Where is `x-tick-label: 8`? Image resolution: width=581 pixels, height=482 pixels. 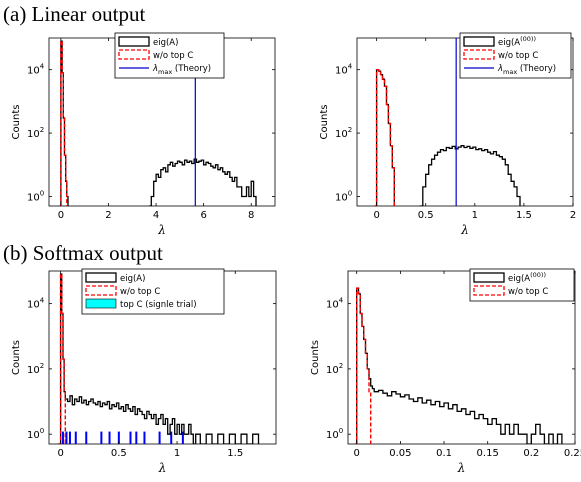 x-tick-label: 8 is located at coordinates (251, 215).